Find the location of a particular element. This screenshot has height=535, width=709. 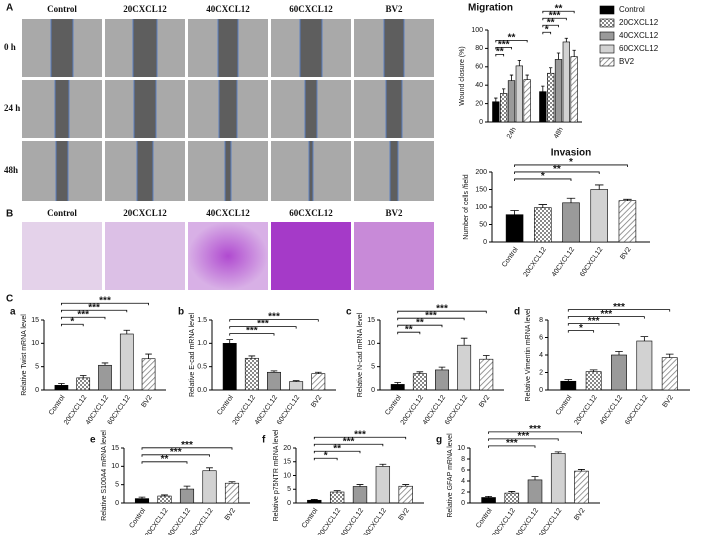

y-tick-label: 15 is located at coordinates (35, 320).